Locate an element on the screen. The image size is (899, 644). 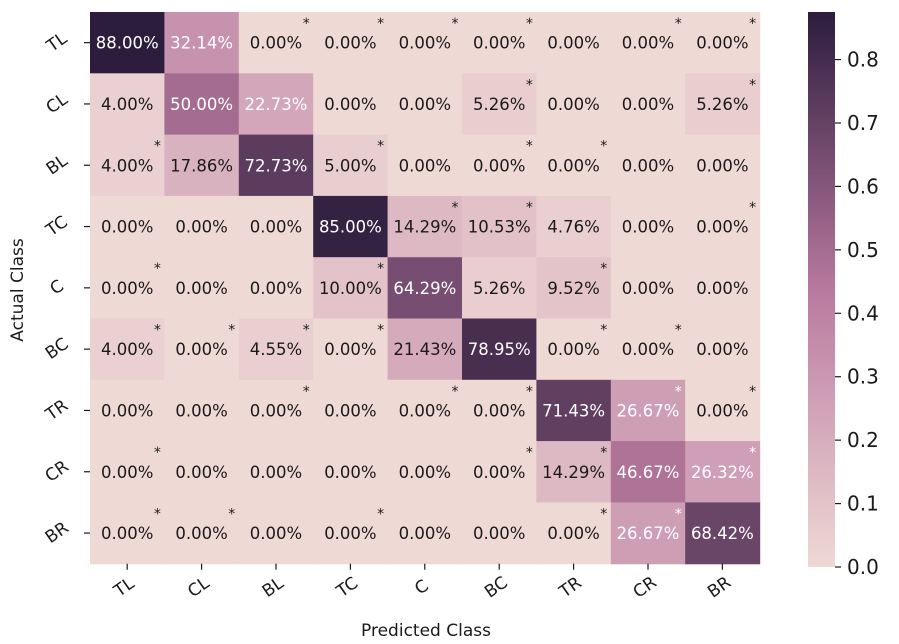
x-tick-label: TR is located at coordinates (570, 588).